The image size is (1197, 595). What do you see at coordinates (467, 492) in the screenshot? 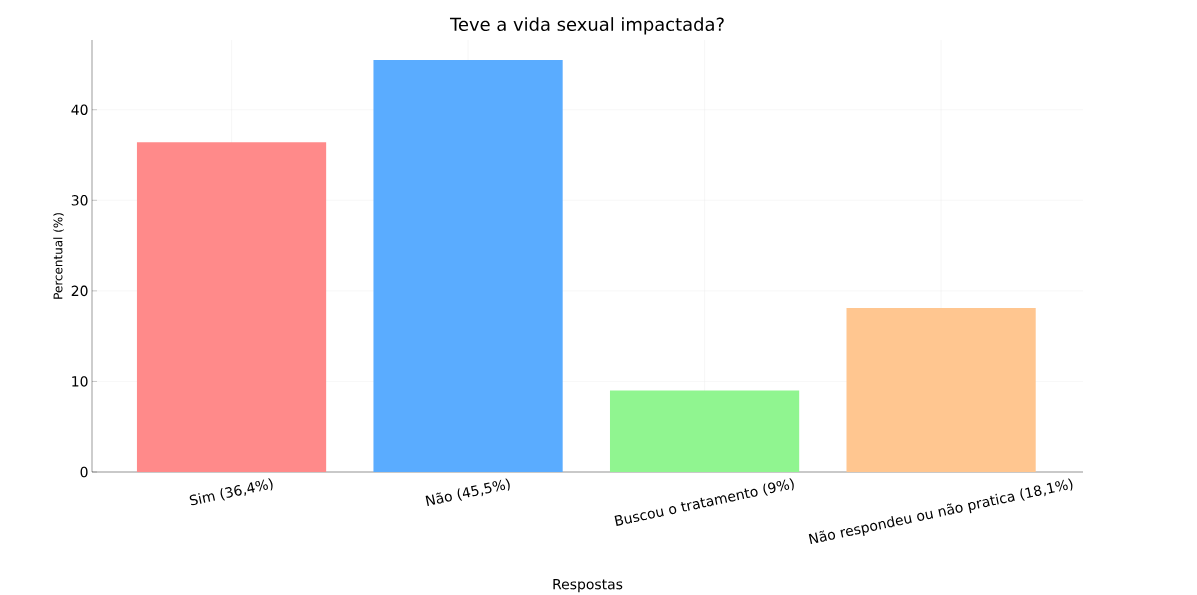
I see `x-tick-label: Não (45,5%)` at bounding box center [467, 492].